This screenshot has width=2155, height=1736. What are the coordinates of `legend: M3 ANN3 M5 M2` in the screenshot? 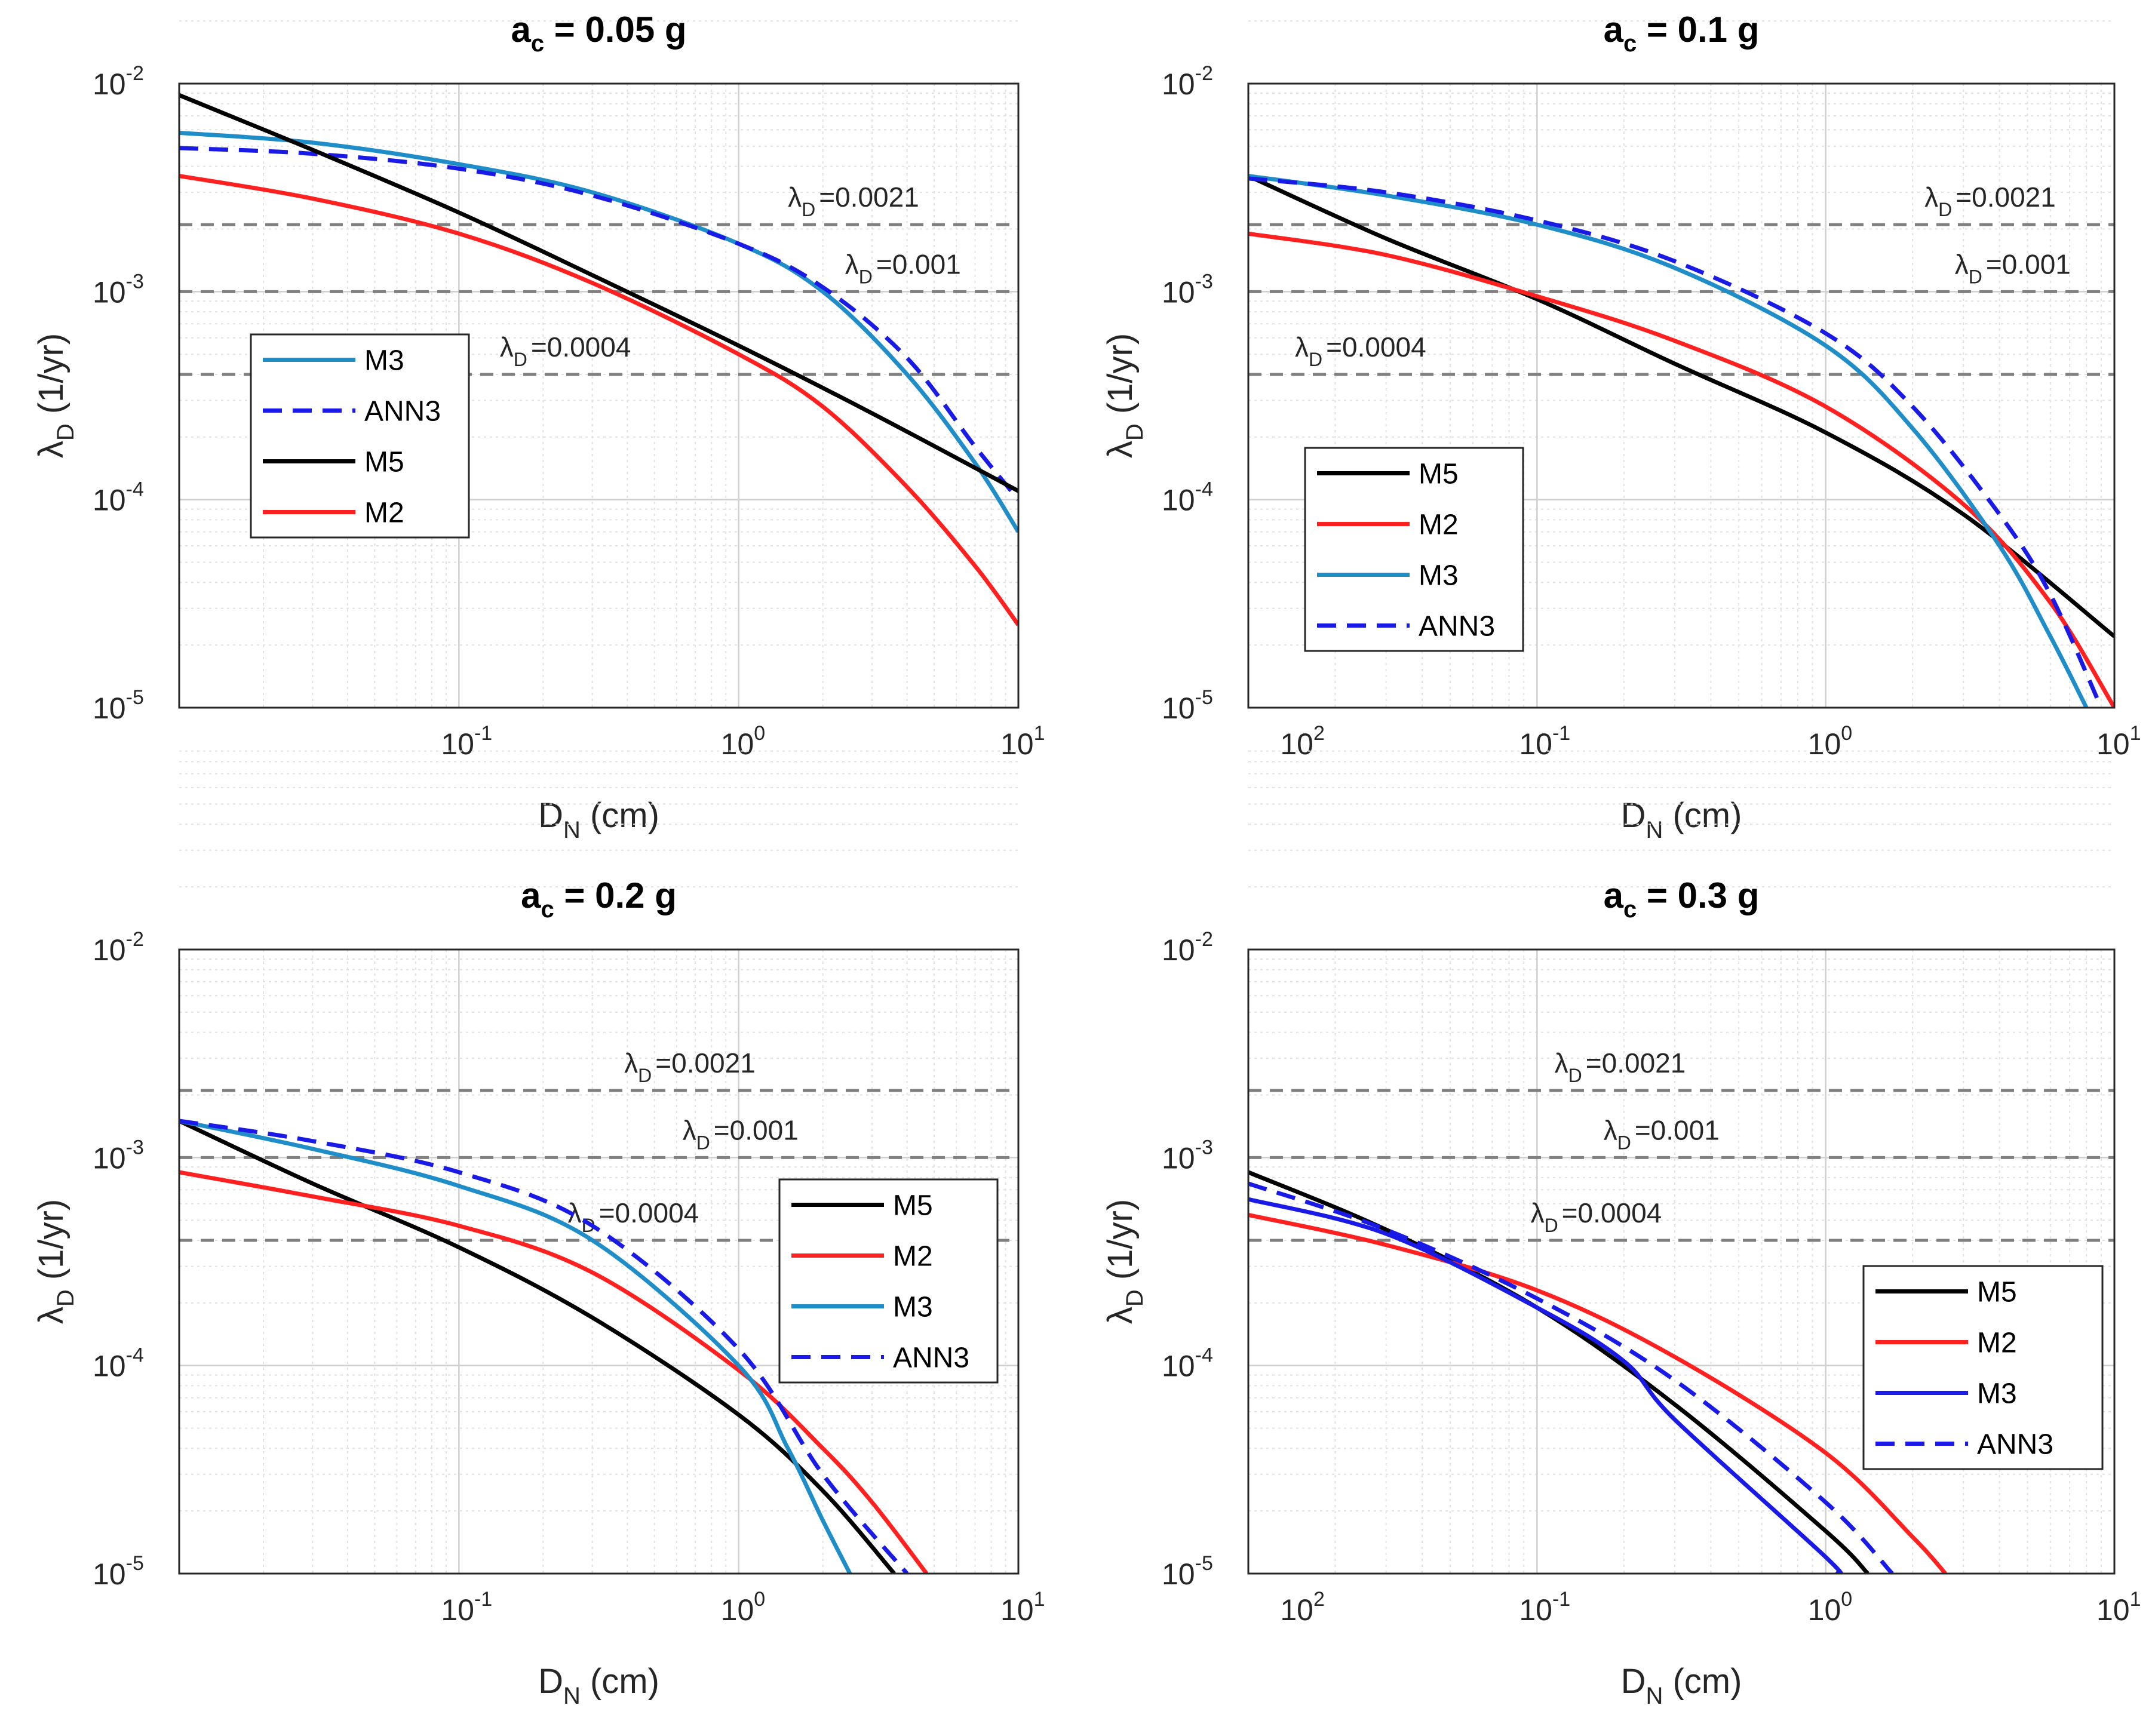 It's located at (360, 436).